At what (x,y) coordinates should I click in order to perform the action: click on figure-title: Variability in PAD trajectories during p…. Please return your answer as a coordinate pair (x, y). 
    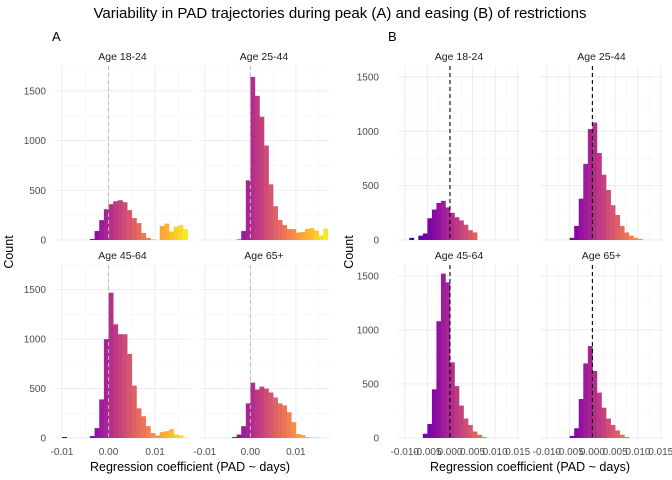
    Looking at the image, I should click on (340, 13).